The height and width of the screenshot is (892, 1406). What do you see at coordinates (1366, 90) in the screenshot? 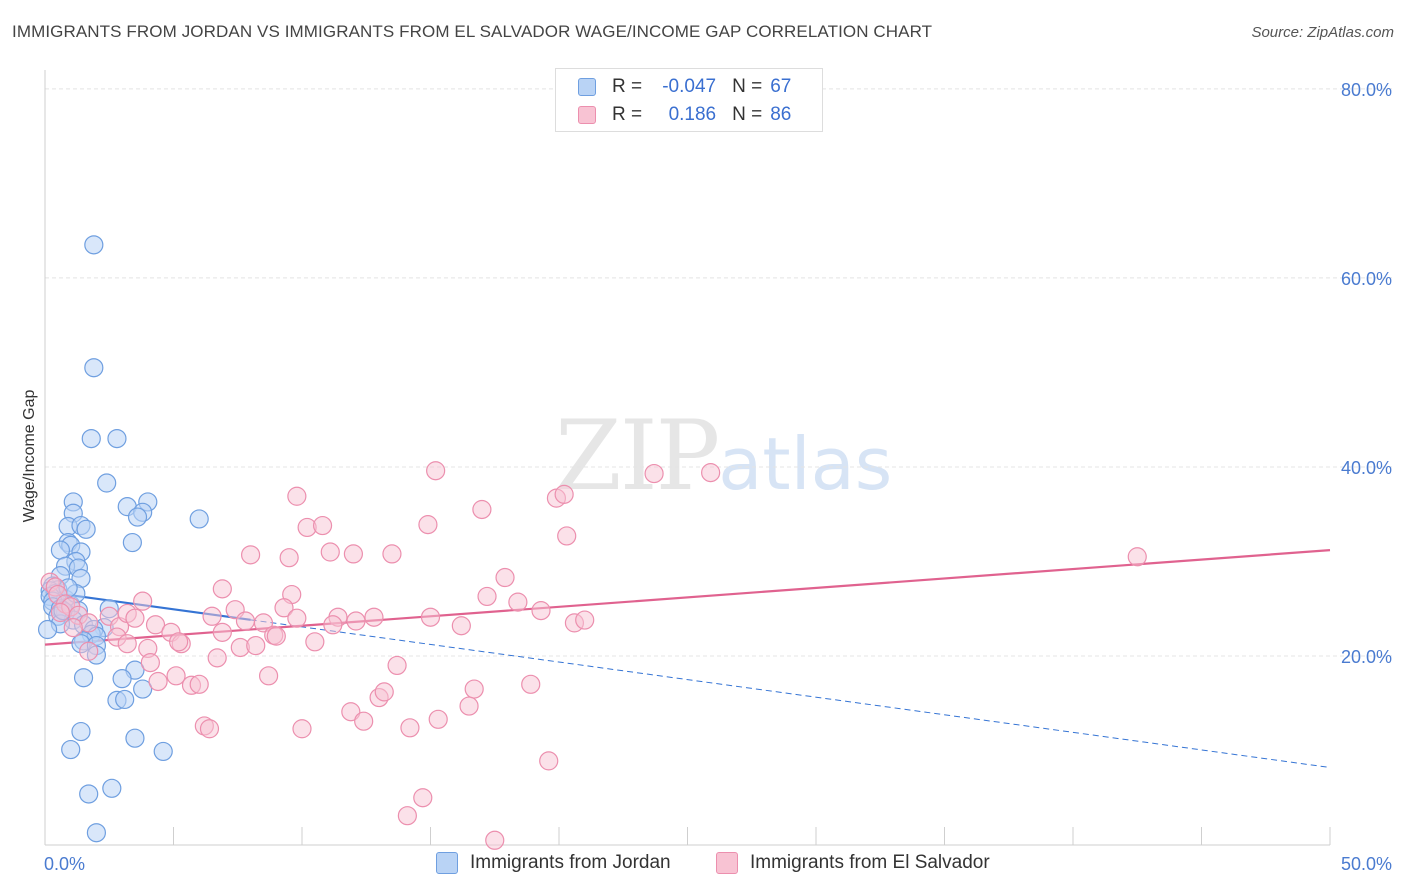
I see `y-tick-label: 80.0%` at bounding box center [1366, 90].